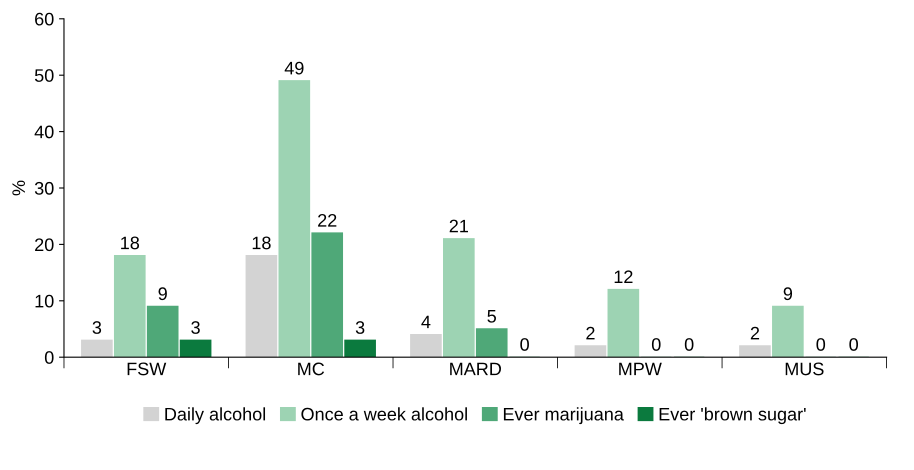 The height and width of the screenshot is (470, 914). What do you see at coordinates (564, 415) in the screenshot?
I see `legend-label: Ever marijuana` at bounding box center [564, 415].